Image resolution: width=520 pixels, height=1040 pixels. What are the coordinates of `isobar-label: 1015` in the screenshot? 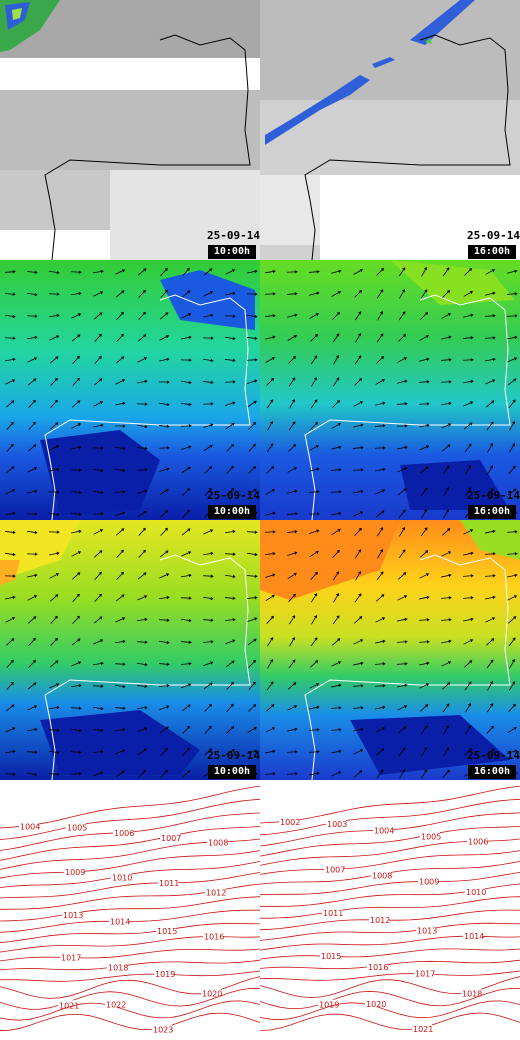 It's located at (167, 931).